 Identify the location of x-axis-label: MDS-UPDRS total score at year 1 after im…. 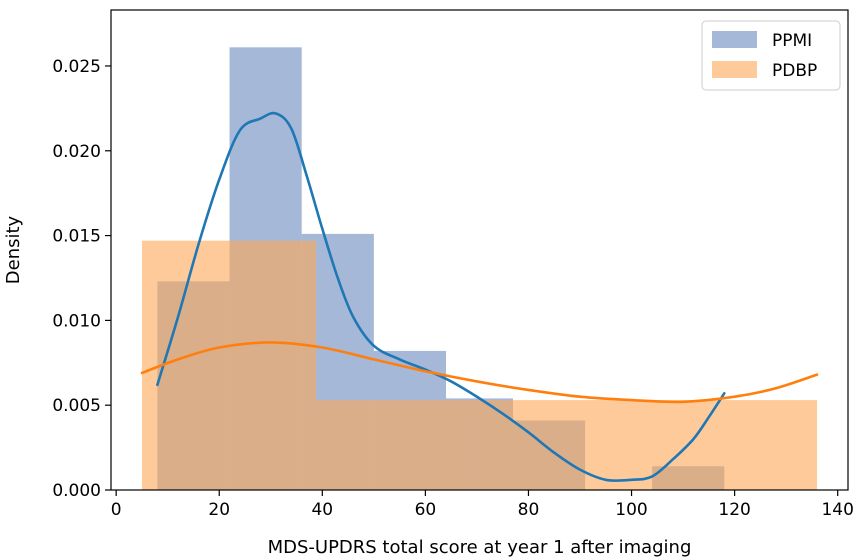
(480, 547).